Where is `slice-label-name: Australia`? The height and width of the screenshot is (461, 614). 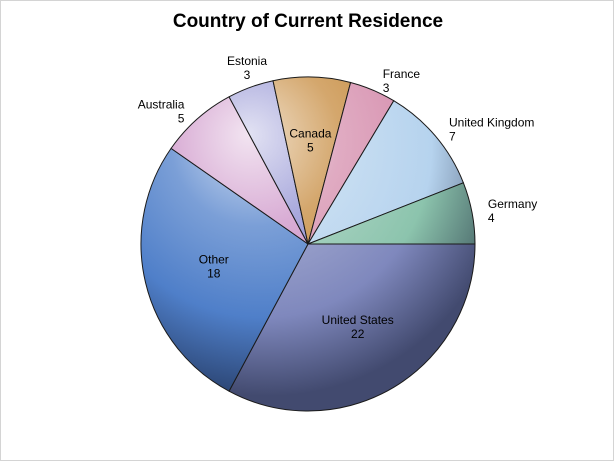
slice-label-name: Australia is located at coordinates (161, 105).